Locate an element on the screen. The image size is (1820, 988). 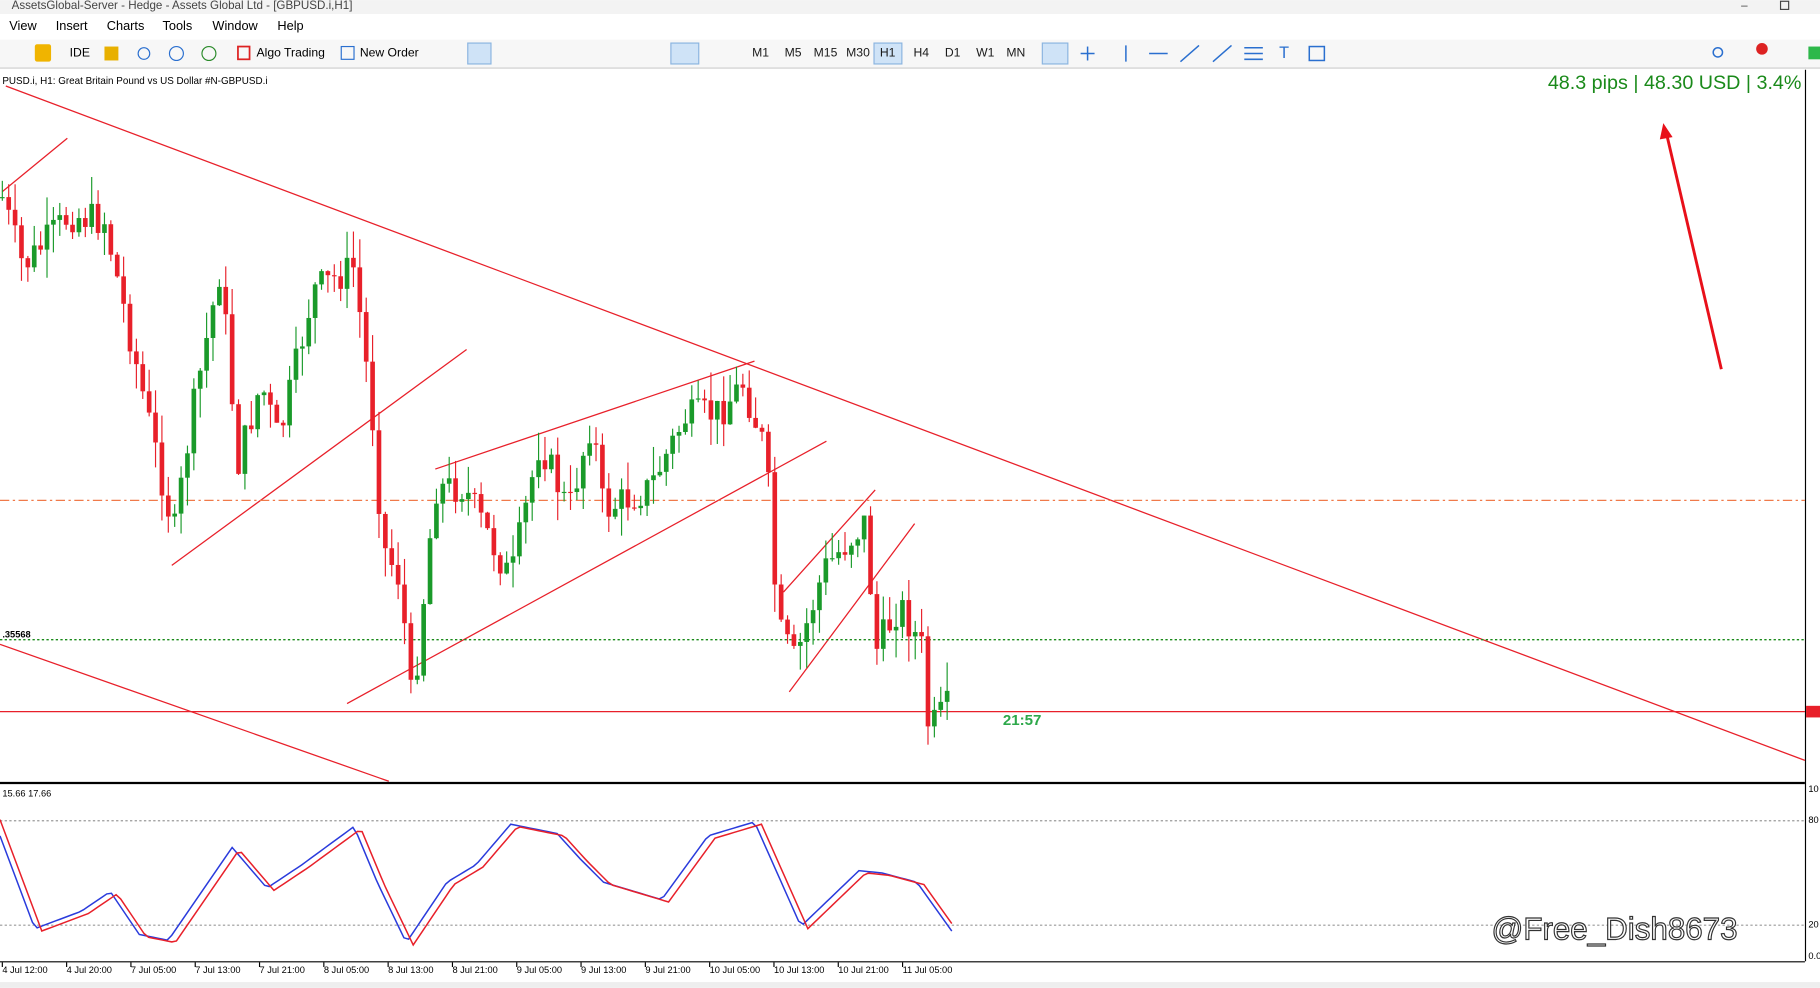
timeframe-button: H4 is located at coordinates (921, 53).